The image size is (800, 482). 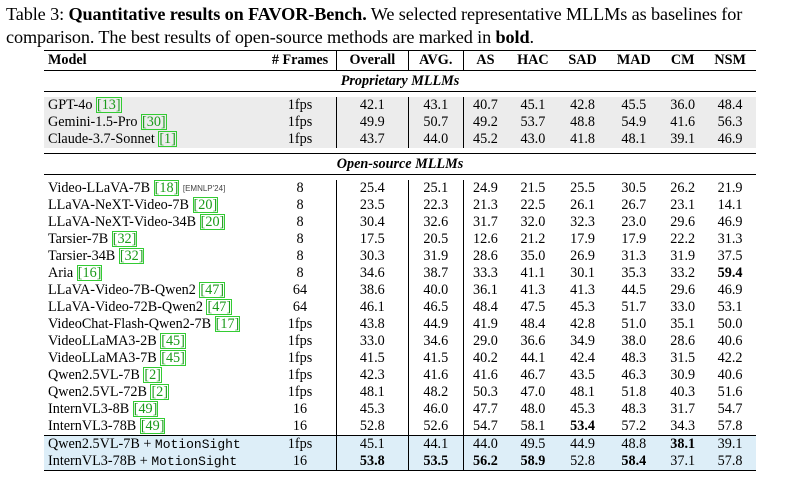 What do you see at coordinates (154, 139) in the screenshot?
I see `model-name-cell: Claude-3.7-Sonnet [1]` at bounding box center [154, 139].